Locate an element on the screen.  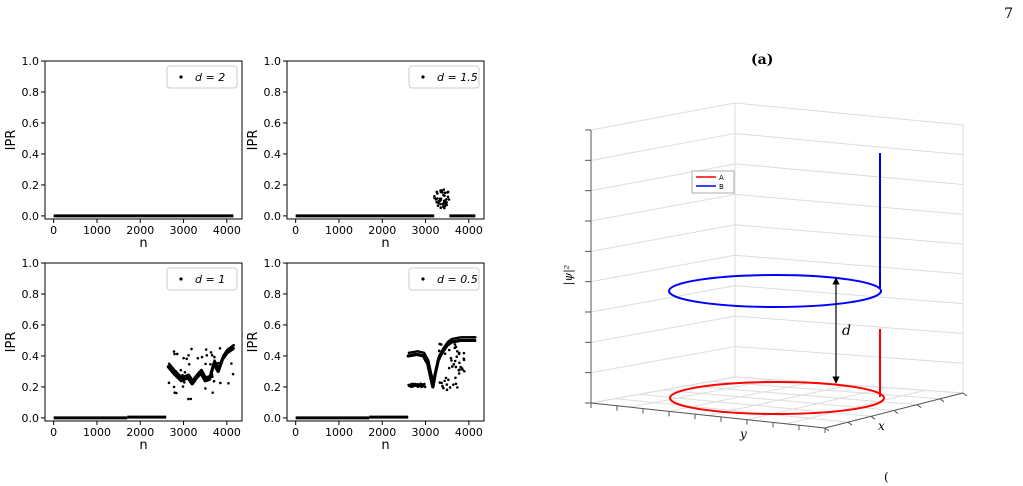
x-tick-label: 2000 is located at coordinates (140, 432).